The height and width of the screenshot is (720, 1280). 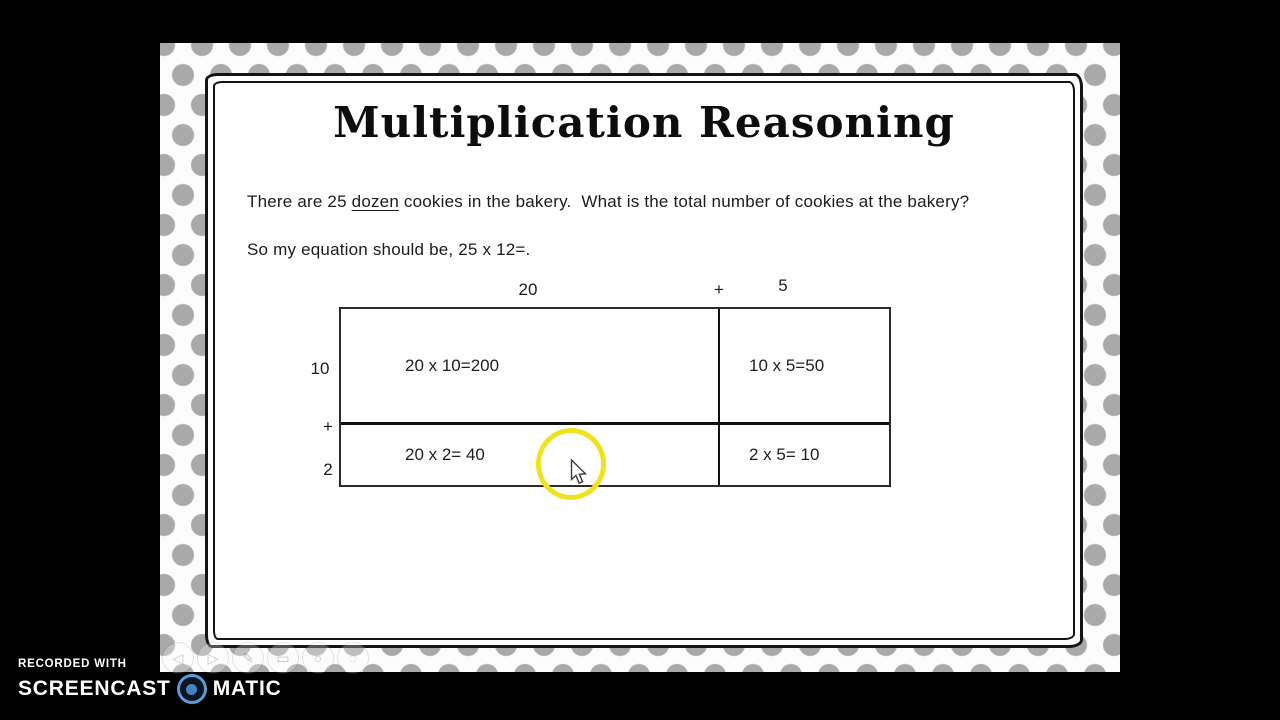 What do you see at coordinates (530, 367) in the screenshot?
I see `area-model-cell-top-left: 20 x 10=200` at bounding box center [530, 367].